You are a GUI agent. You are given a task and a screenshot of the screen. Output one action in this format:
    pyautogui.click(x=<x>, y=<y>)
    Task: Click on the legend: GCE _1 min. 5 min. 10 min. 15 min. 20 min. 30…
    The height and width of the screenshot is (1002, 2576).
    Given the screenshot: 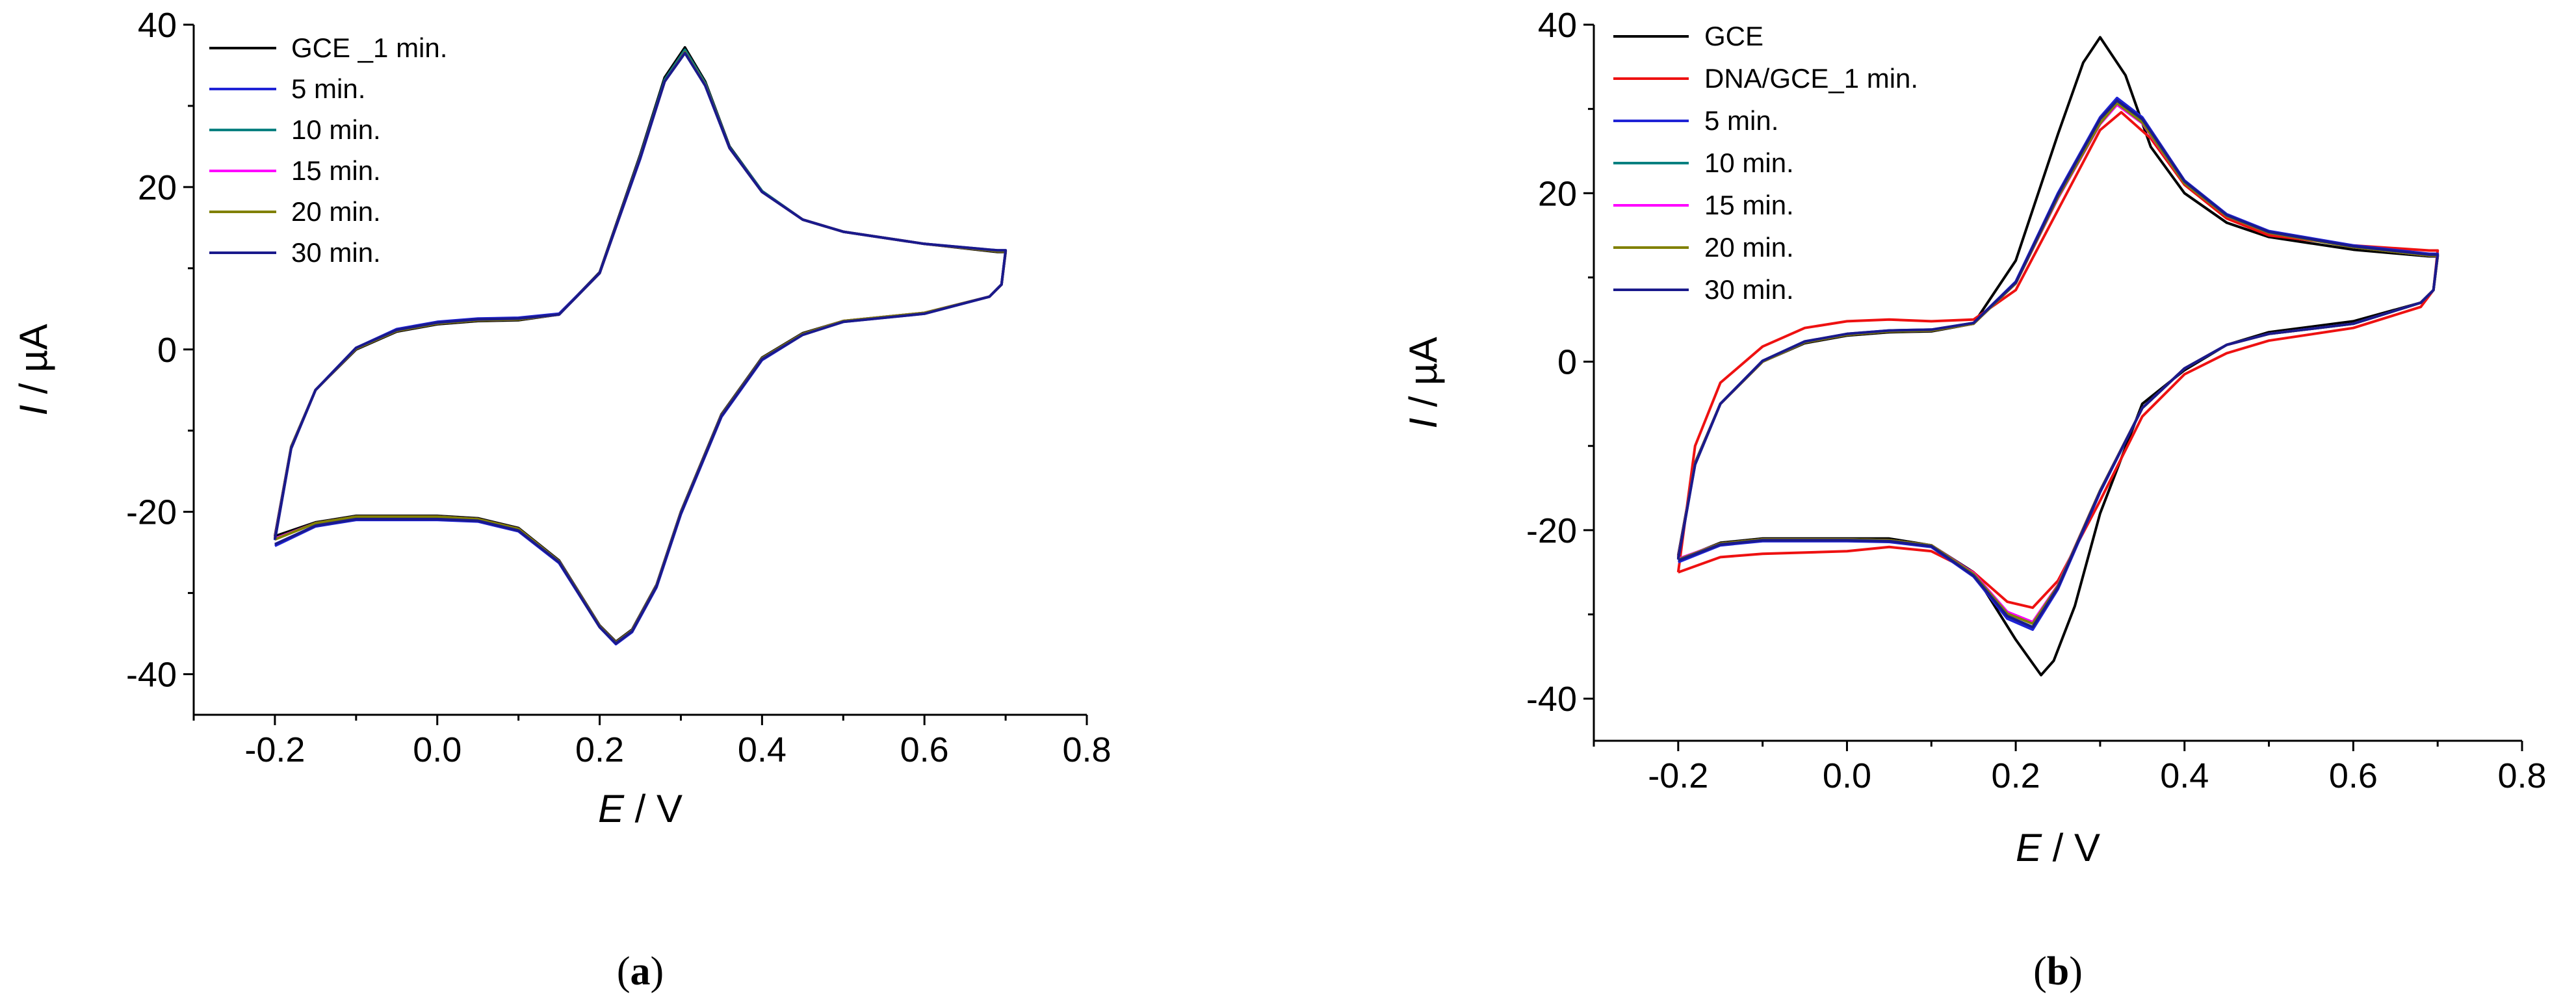 What is the action you would take?
    pyautogui.click(x=328, y=150)
    